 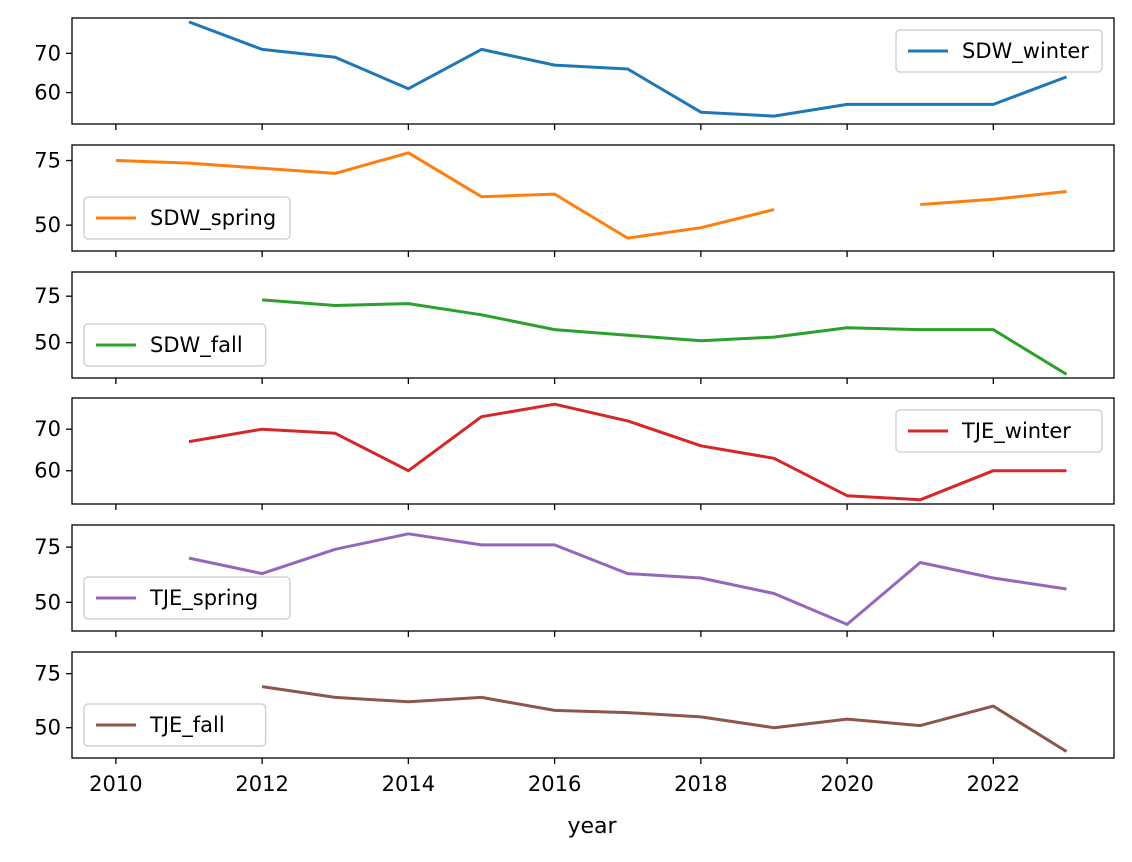 I want to click on subplot-TJE_winter: 60 70 TJE_winter, so click(x=574, y=453).